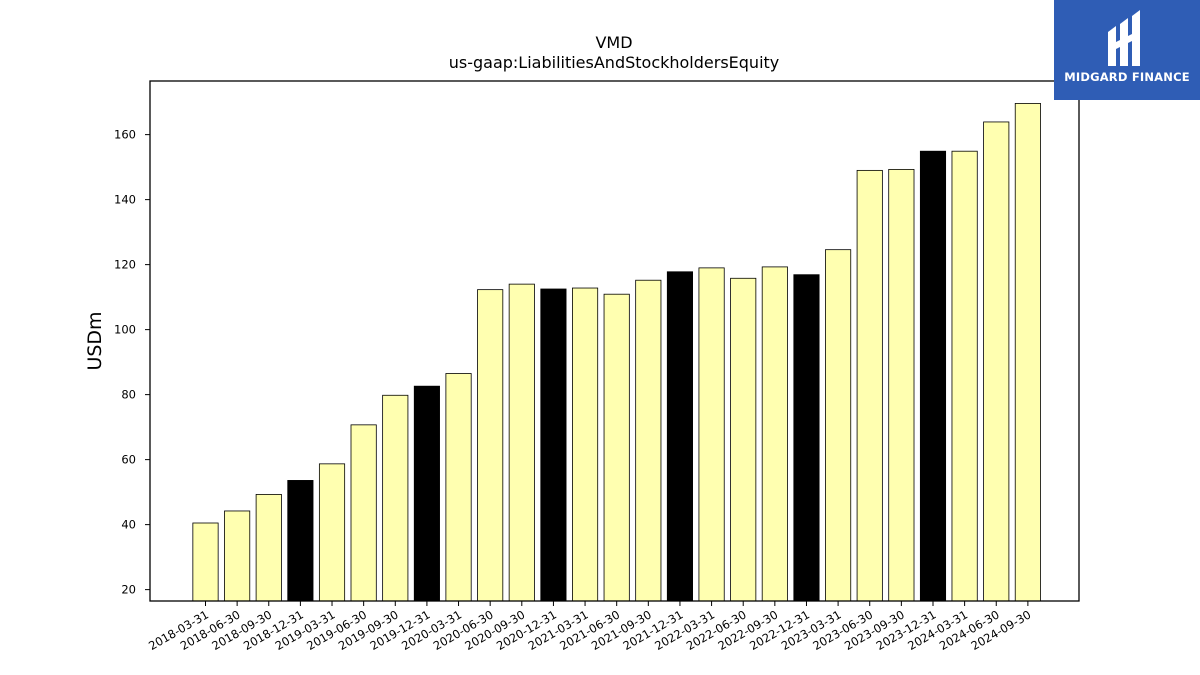 This screenshot has width=1200, height=675. I want to click on y-tick-label: 20, so click(128, 590).